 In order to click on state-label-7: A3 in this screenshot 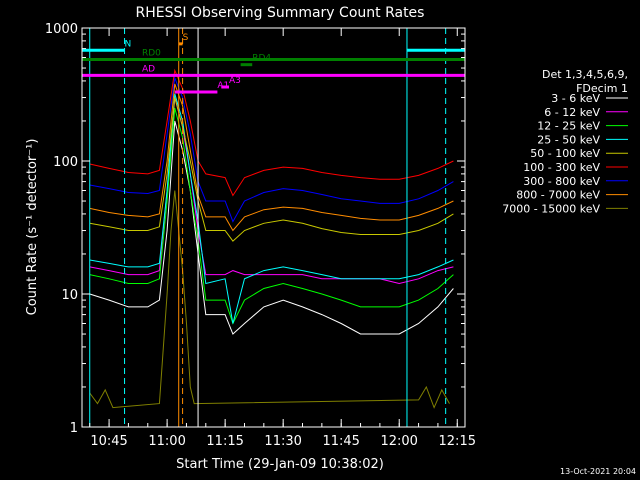, I will do `click(235, 81)`.